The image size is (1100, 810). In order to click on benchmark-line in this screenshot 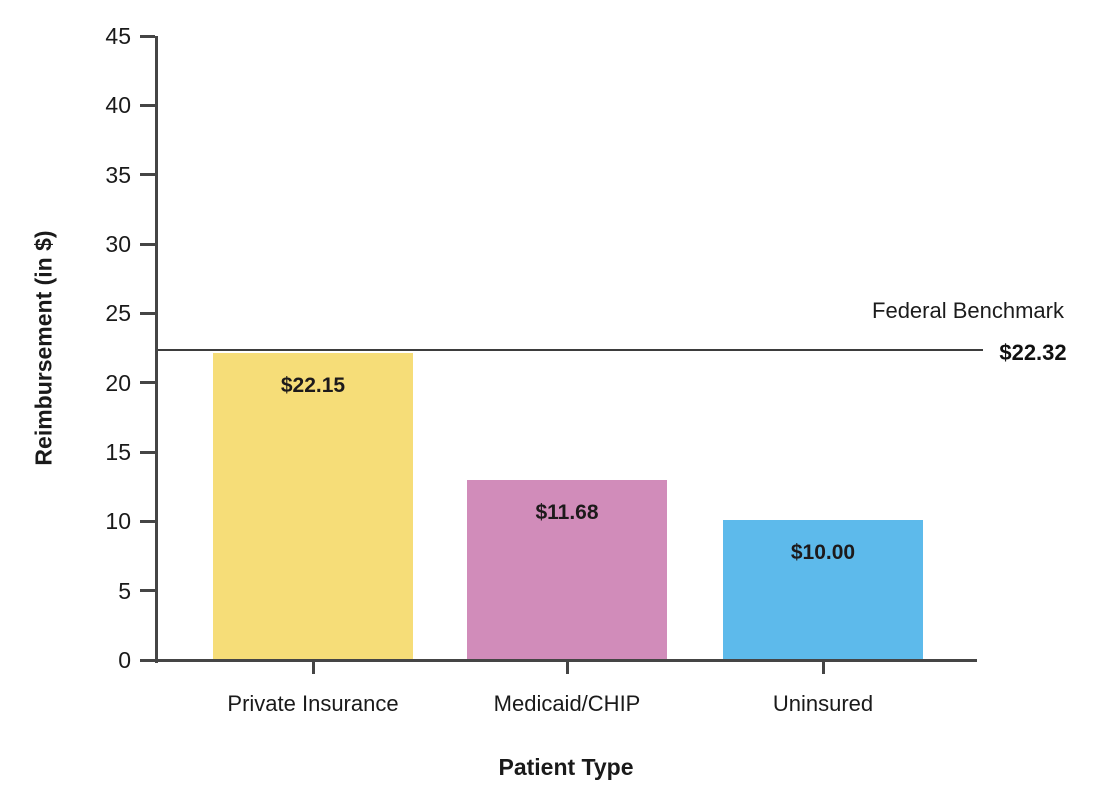, I will do `click(569, 350)`.